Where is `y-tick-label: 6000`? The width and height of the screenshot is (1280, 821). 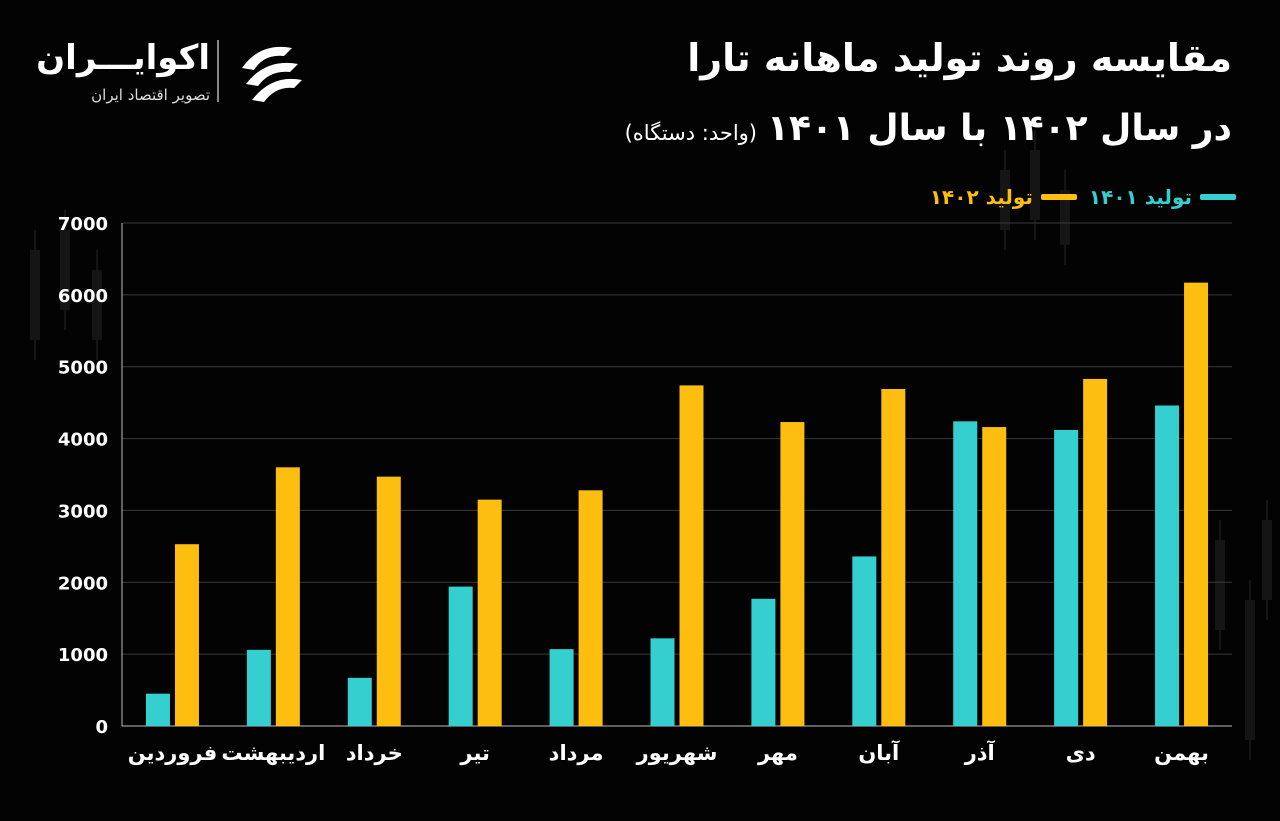 y-tick-label: 6000 is located at coordinates (83, 296).